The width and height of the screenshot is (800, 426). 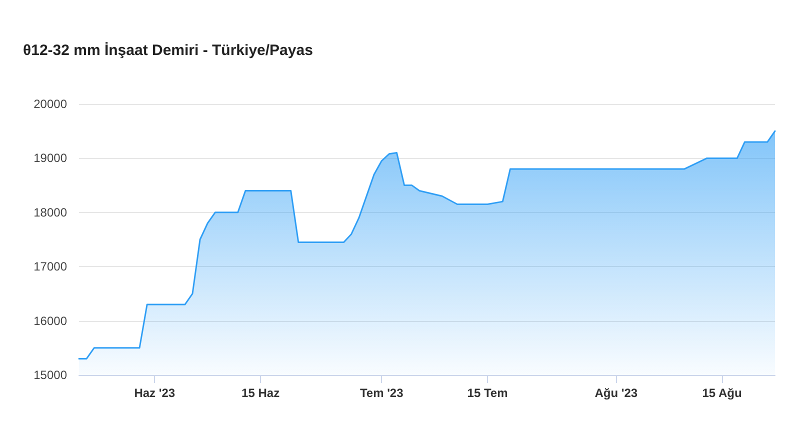 I want to click on y-tick-label: 17000, so click(x=51, y=267).